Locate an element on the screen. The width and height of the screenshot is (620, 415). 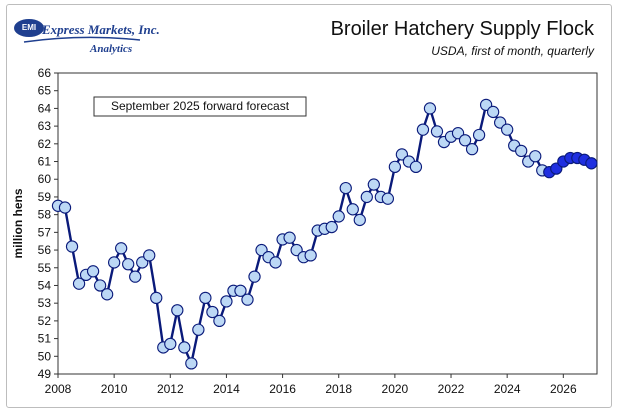
y-tick-label: 66 is located at coordinates (45, 73).